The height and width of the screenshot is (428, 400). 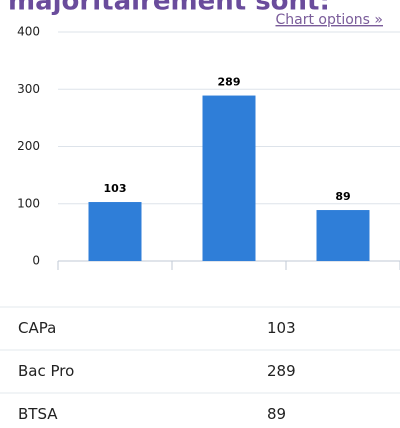 I want to click on y-tick-label: 0, so click(x=36, y=261).